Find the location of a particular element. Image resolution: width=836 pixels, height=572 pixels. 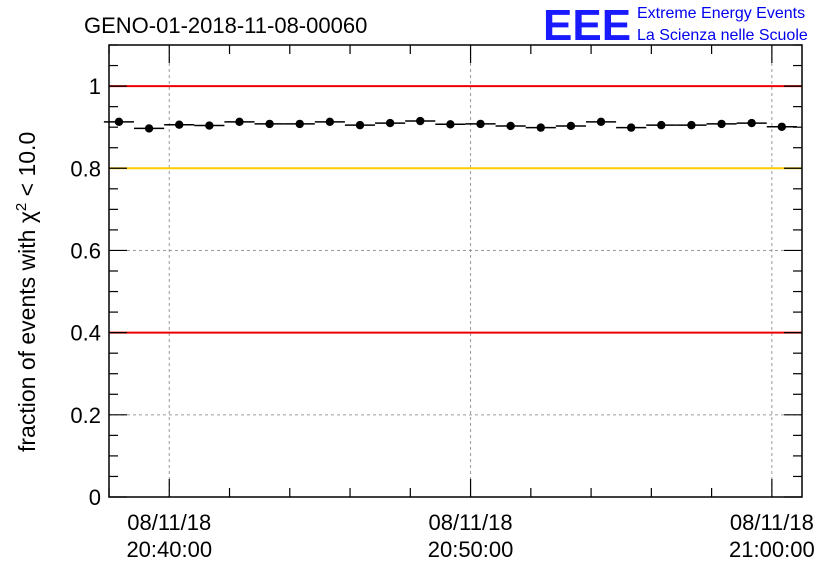

logo-line-1: Extreme Energy Events is located at coordinates (721, 13).